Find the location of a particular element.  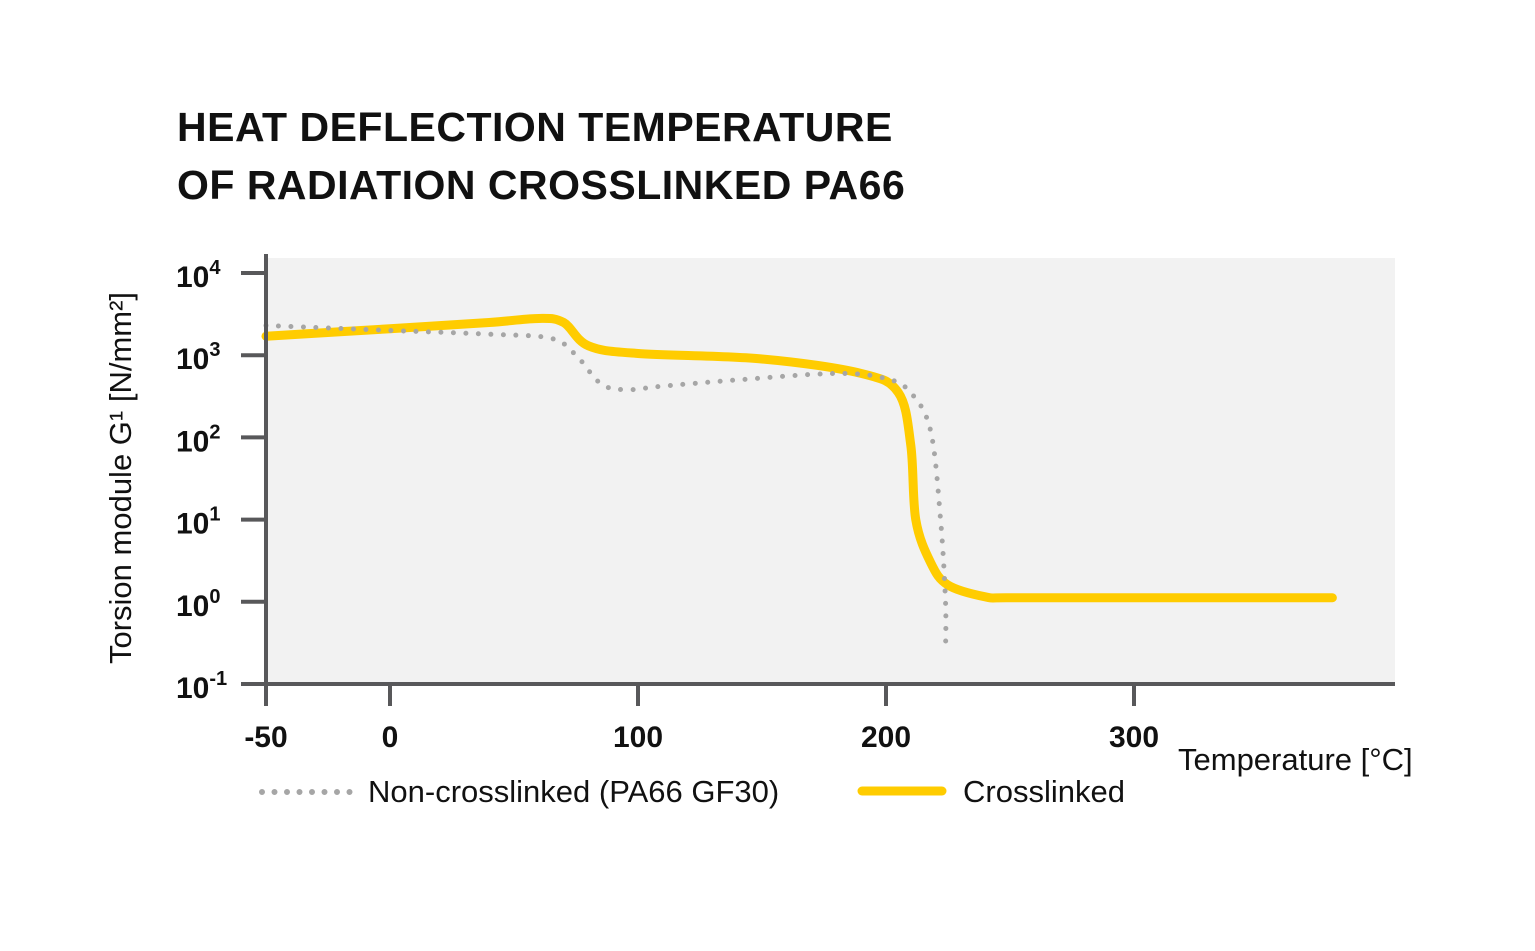

x-tick-label: 100 is located at coordinates (638, 737).